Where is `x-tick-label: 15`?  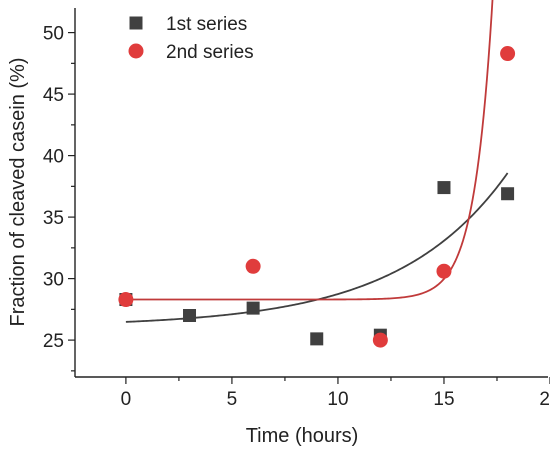 x-tick-label: 15 is located at coordinates (443, 399).